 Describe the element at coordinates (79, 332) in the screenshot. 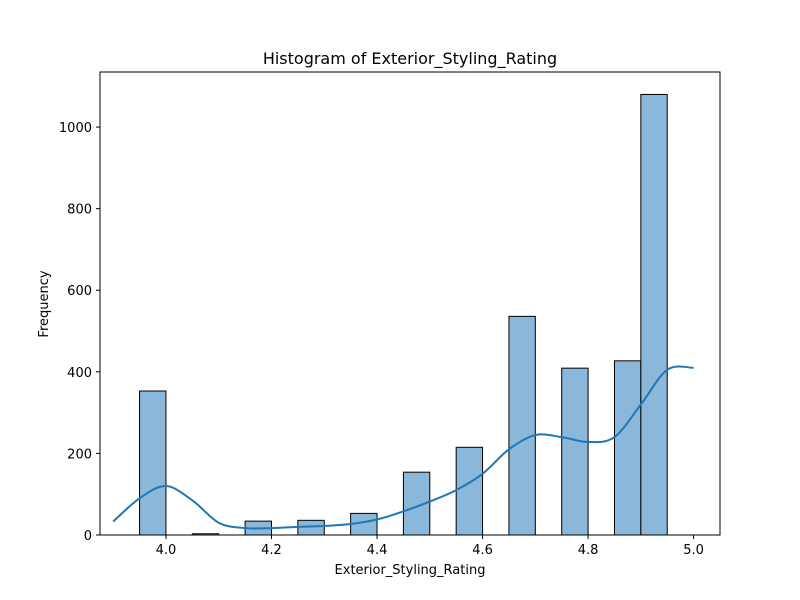

I see `y-axis-ticks: 0 200 400 600 800 1000` at that location.